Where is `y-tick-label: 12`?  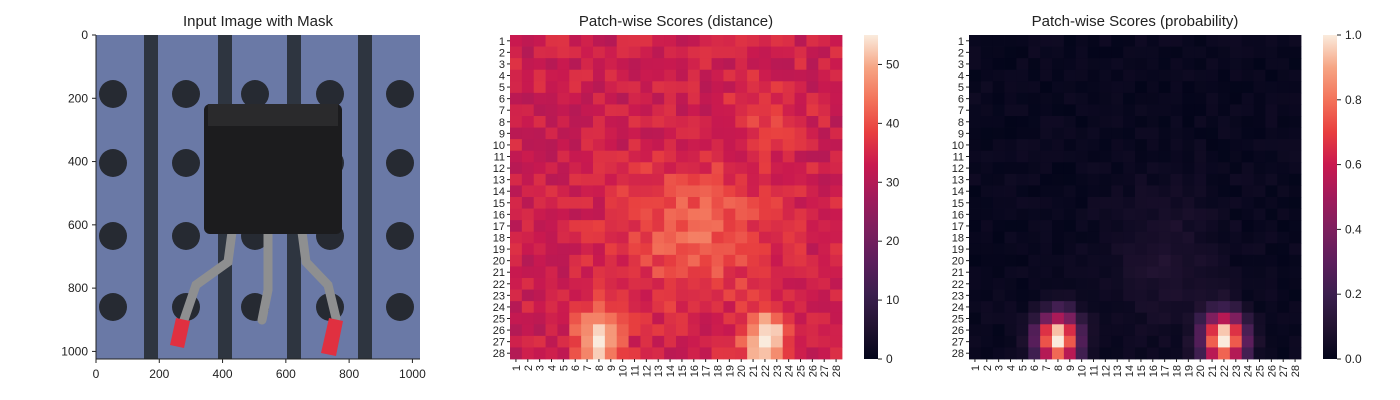
y-tick-label: 12 is located at coordinates (958, 169).